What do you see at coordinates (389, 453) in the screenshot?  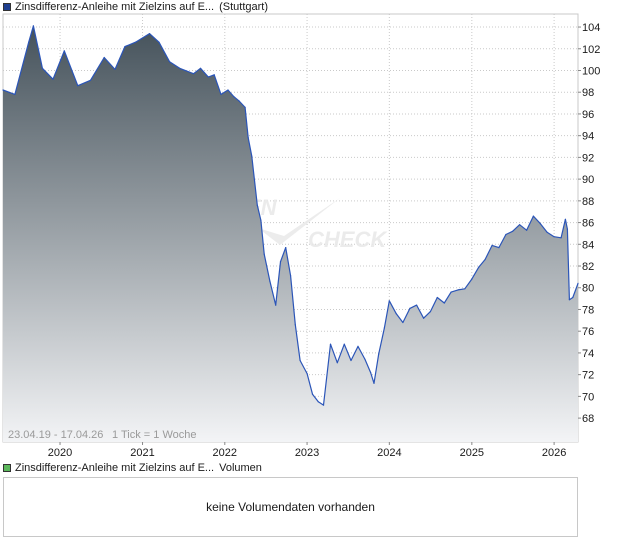 I see `x-tick-label: 2024` at bounding box center [389, 453].